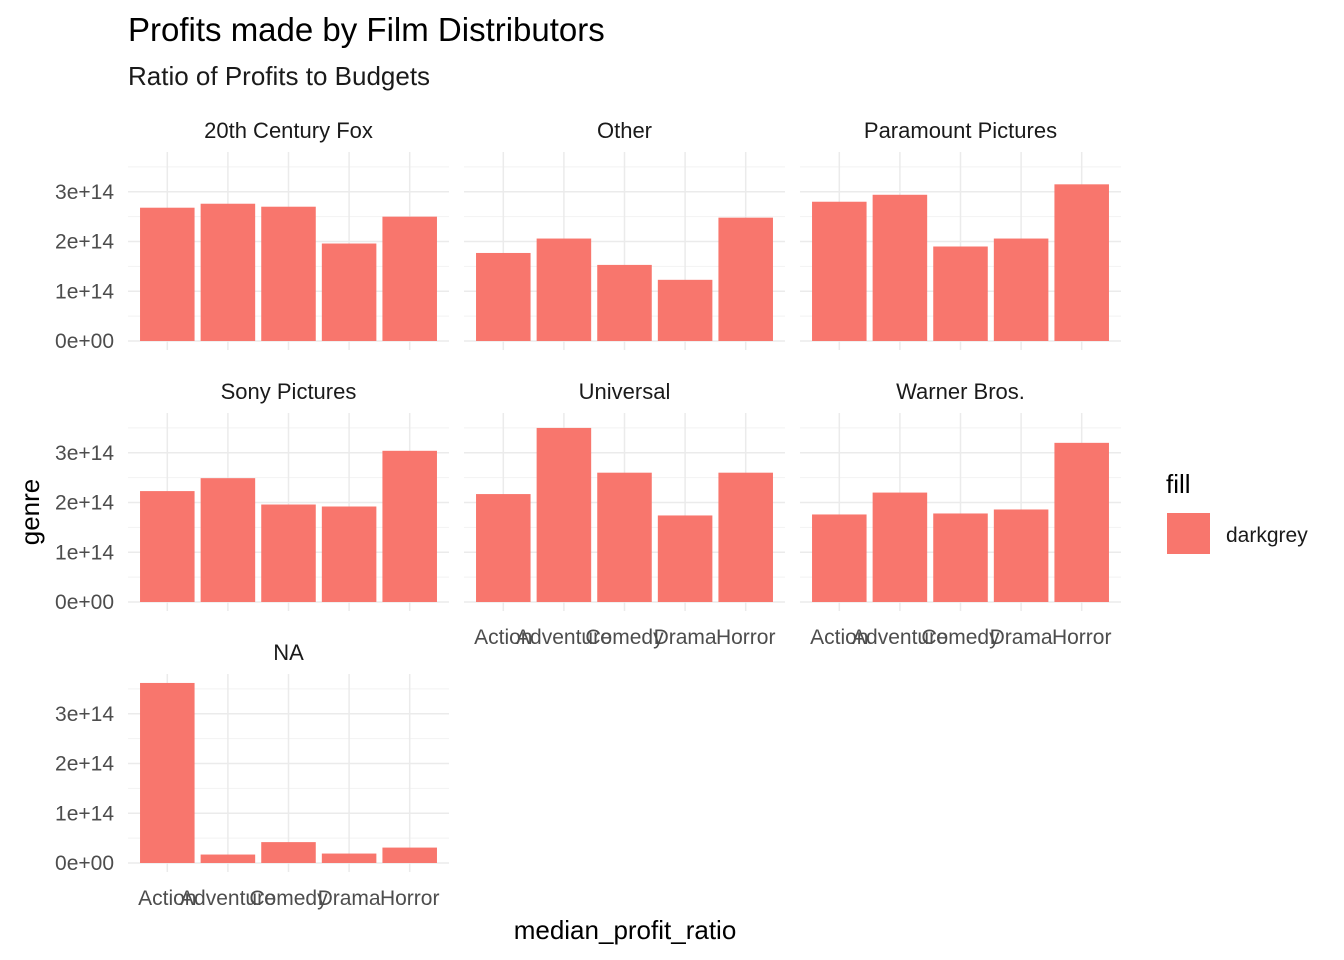 The width and height of the screenshot is (1344, 960). Describe the element at coordinates (288, 652) in the screenshot. I see `facet-label: NA` at that location.